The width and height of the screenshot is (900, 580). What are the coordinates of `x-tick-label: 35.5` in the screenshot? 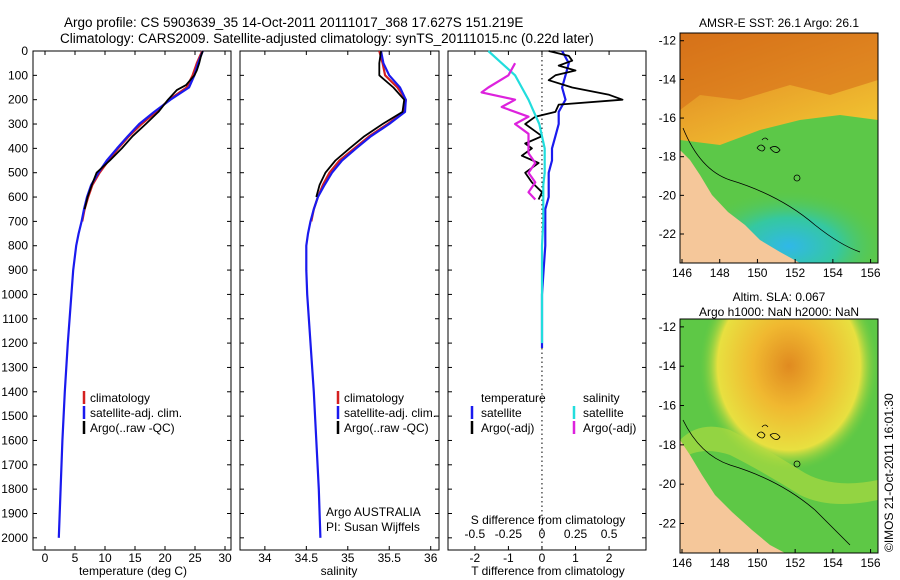 It's located at (390, 558).